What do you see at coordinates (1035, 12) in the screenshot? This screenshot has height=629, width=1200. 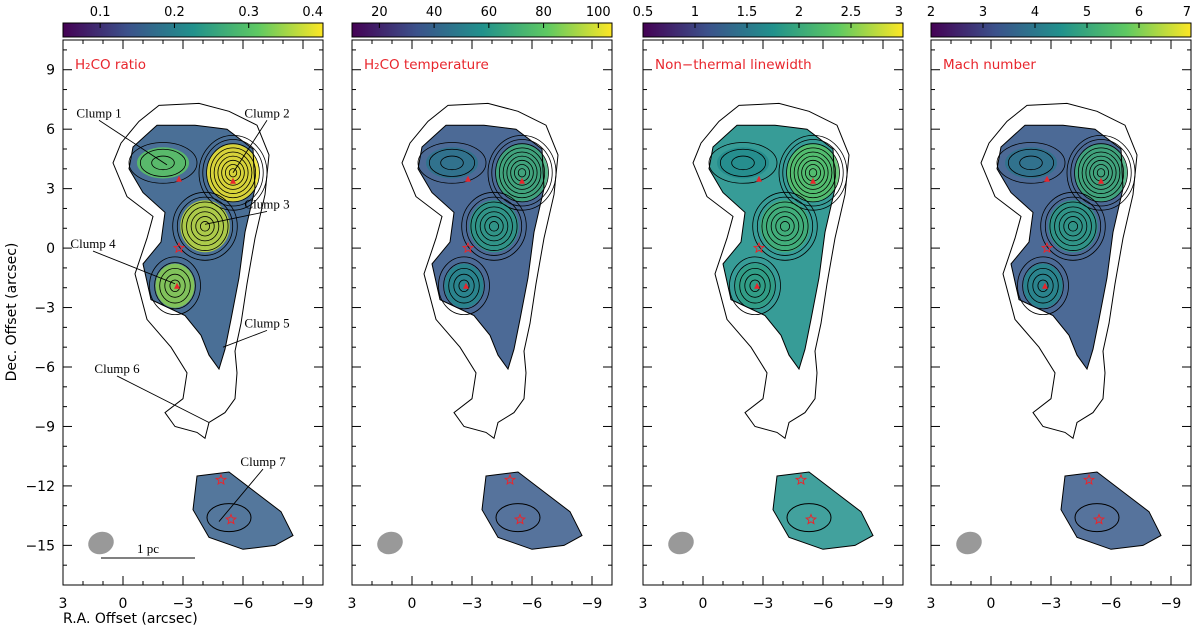 I see `colorbar-tick-label: 4` at bounding box center [1035, 12].